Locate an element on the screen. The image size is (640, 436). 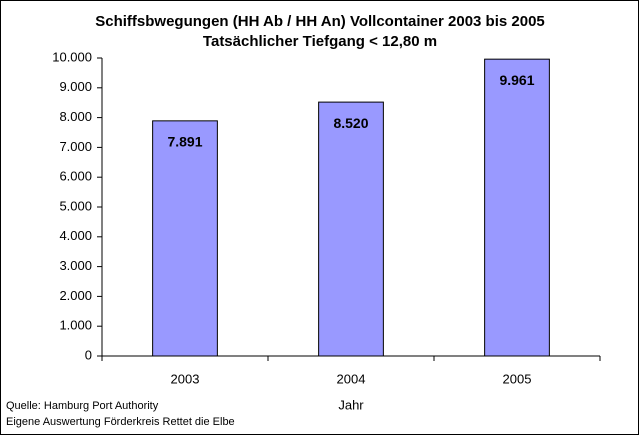
y-tick-label: 10.000 is located at coordinates (72, 56).